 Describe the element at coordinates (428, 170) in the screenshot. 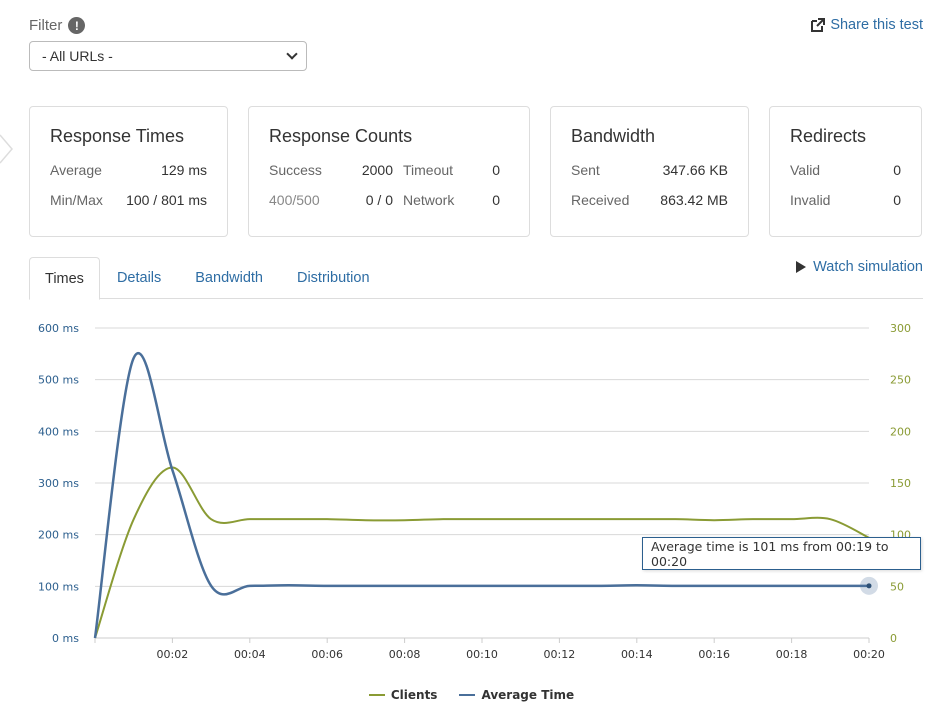

I see `timeout-label: Timeout` at that location.